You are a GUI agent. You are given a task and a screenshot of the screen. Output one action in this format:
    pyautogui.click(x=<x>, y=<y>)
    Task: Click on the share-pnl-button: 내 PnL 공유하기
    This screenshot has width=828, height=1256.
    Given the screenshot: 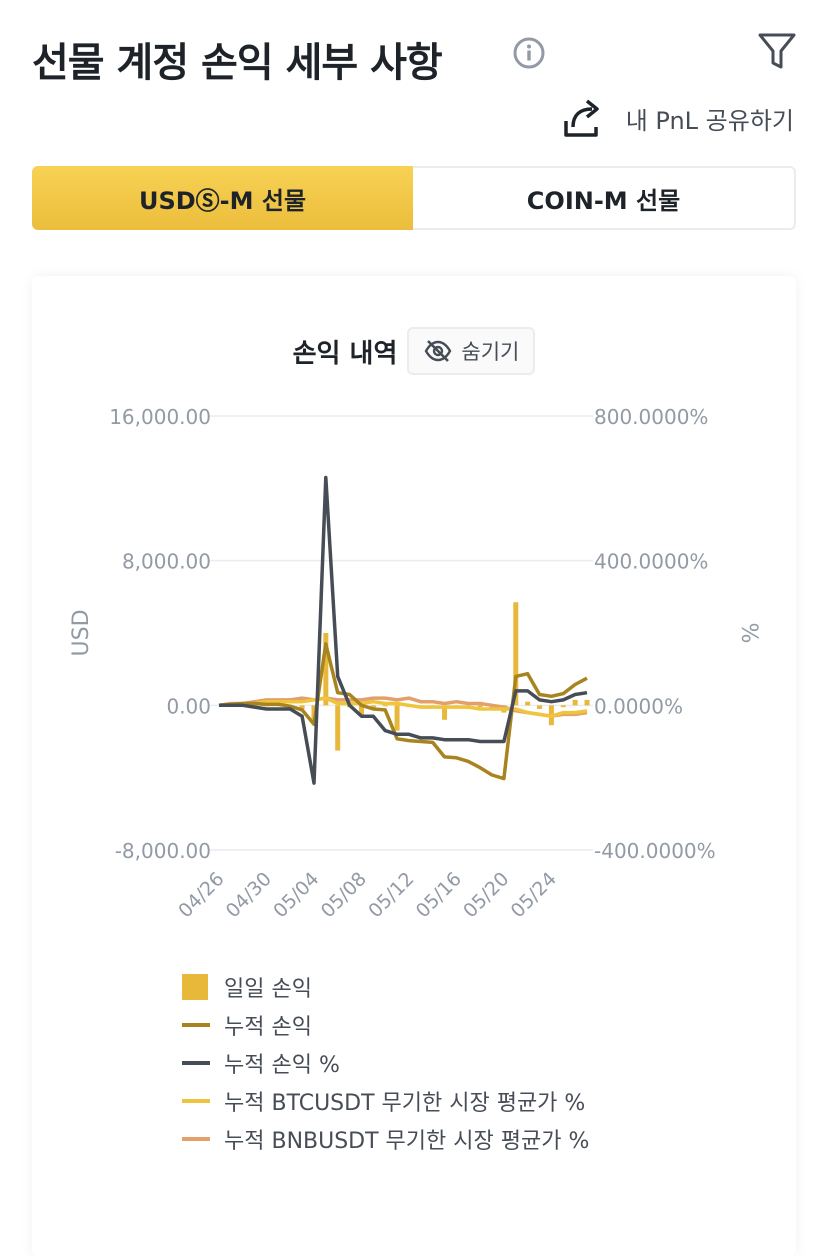 What is the action you would take?
    pyautogui.click(x=678, y=118)
    